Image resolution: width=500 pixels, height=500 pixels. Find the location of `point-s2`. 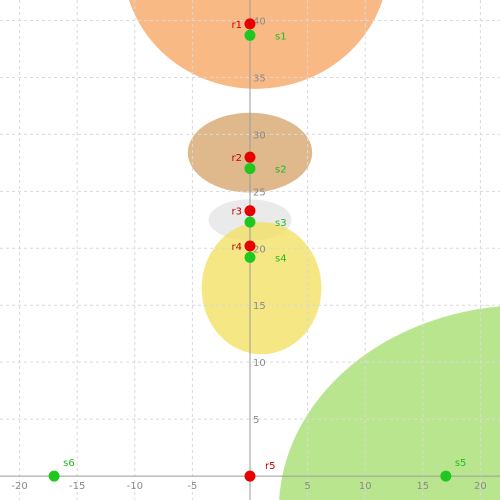

point-s2 is located at coordinates (250, 169).